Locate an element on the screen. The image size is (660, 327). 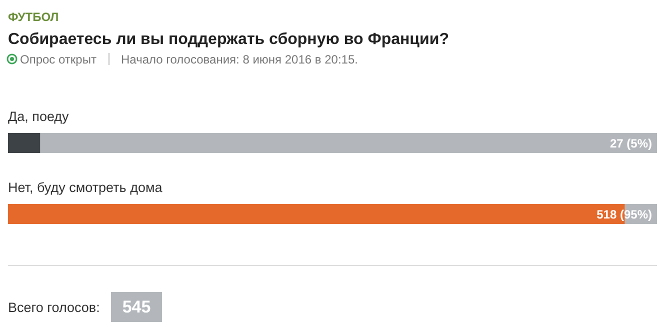
chart-title: Собираетесь ли вы поддержать сборную во Франции? is located at coordinates (228, 39).